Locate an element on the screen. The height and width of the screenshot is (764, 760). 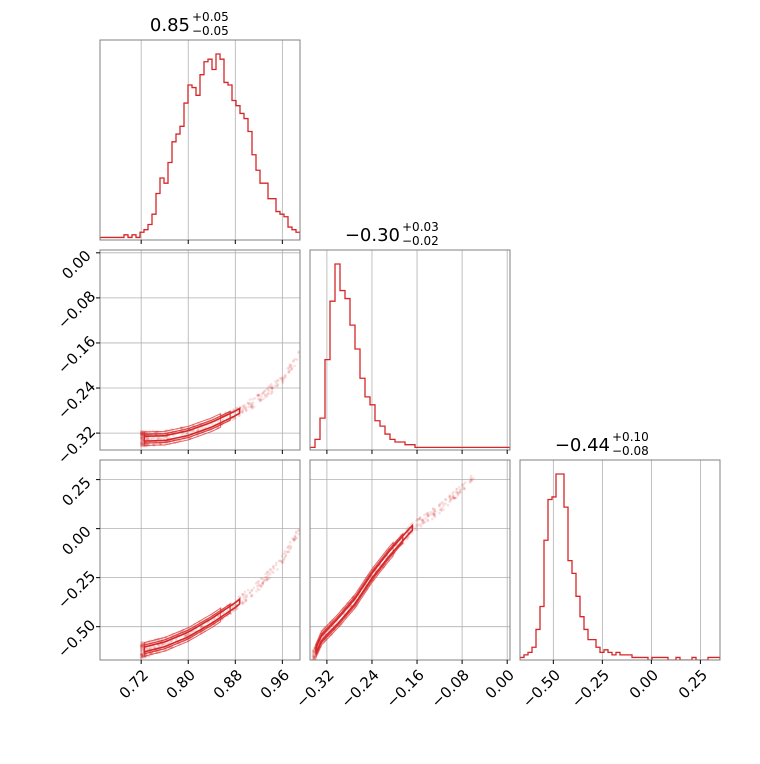
y-tick-label: −0.50 is located at coordinates (76, 638).